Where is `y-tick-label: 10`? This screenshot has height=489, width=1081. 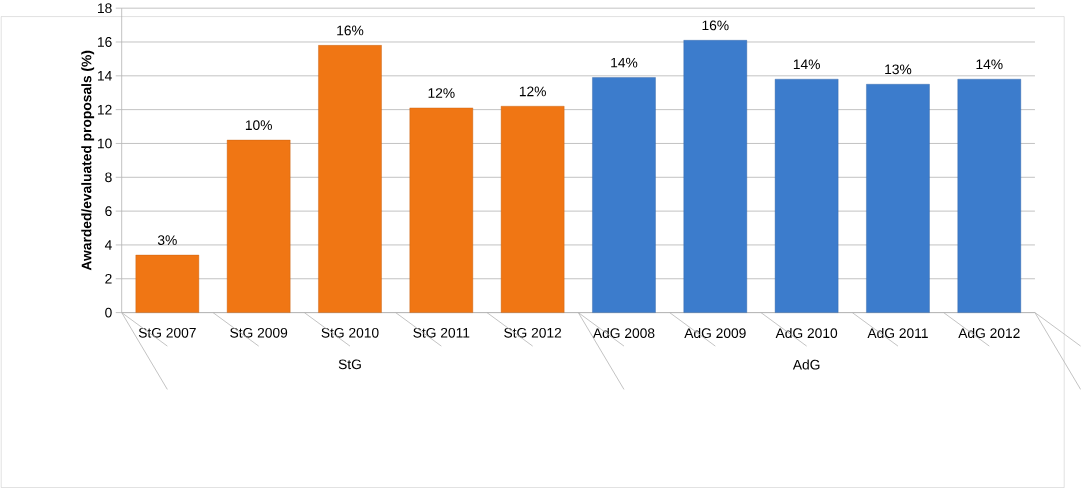
y-tick-label: 10 is located at coordinates (104, 143).